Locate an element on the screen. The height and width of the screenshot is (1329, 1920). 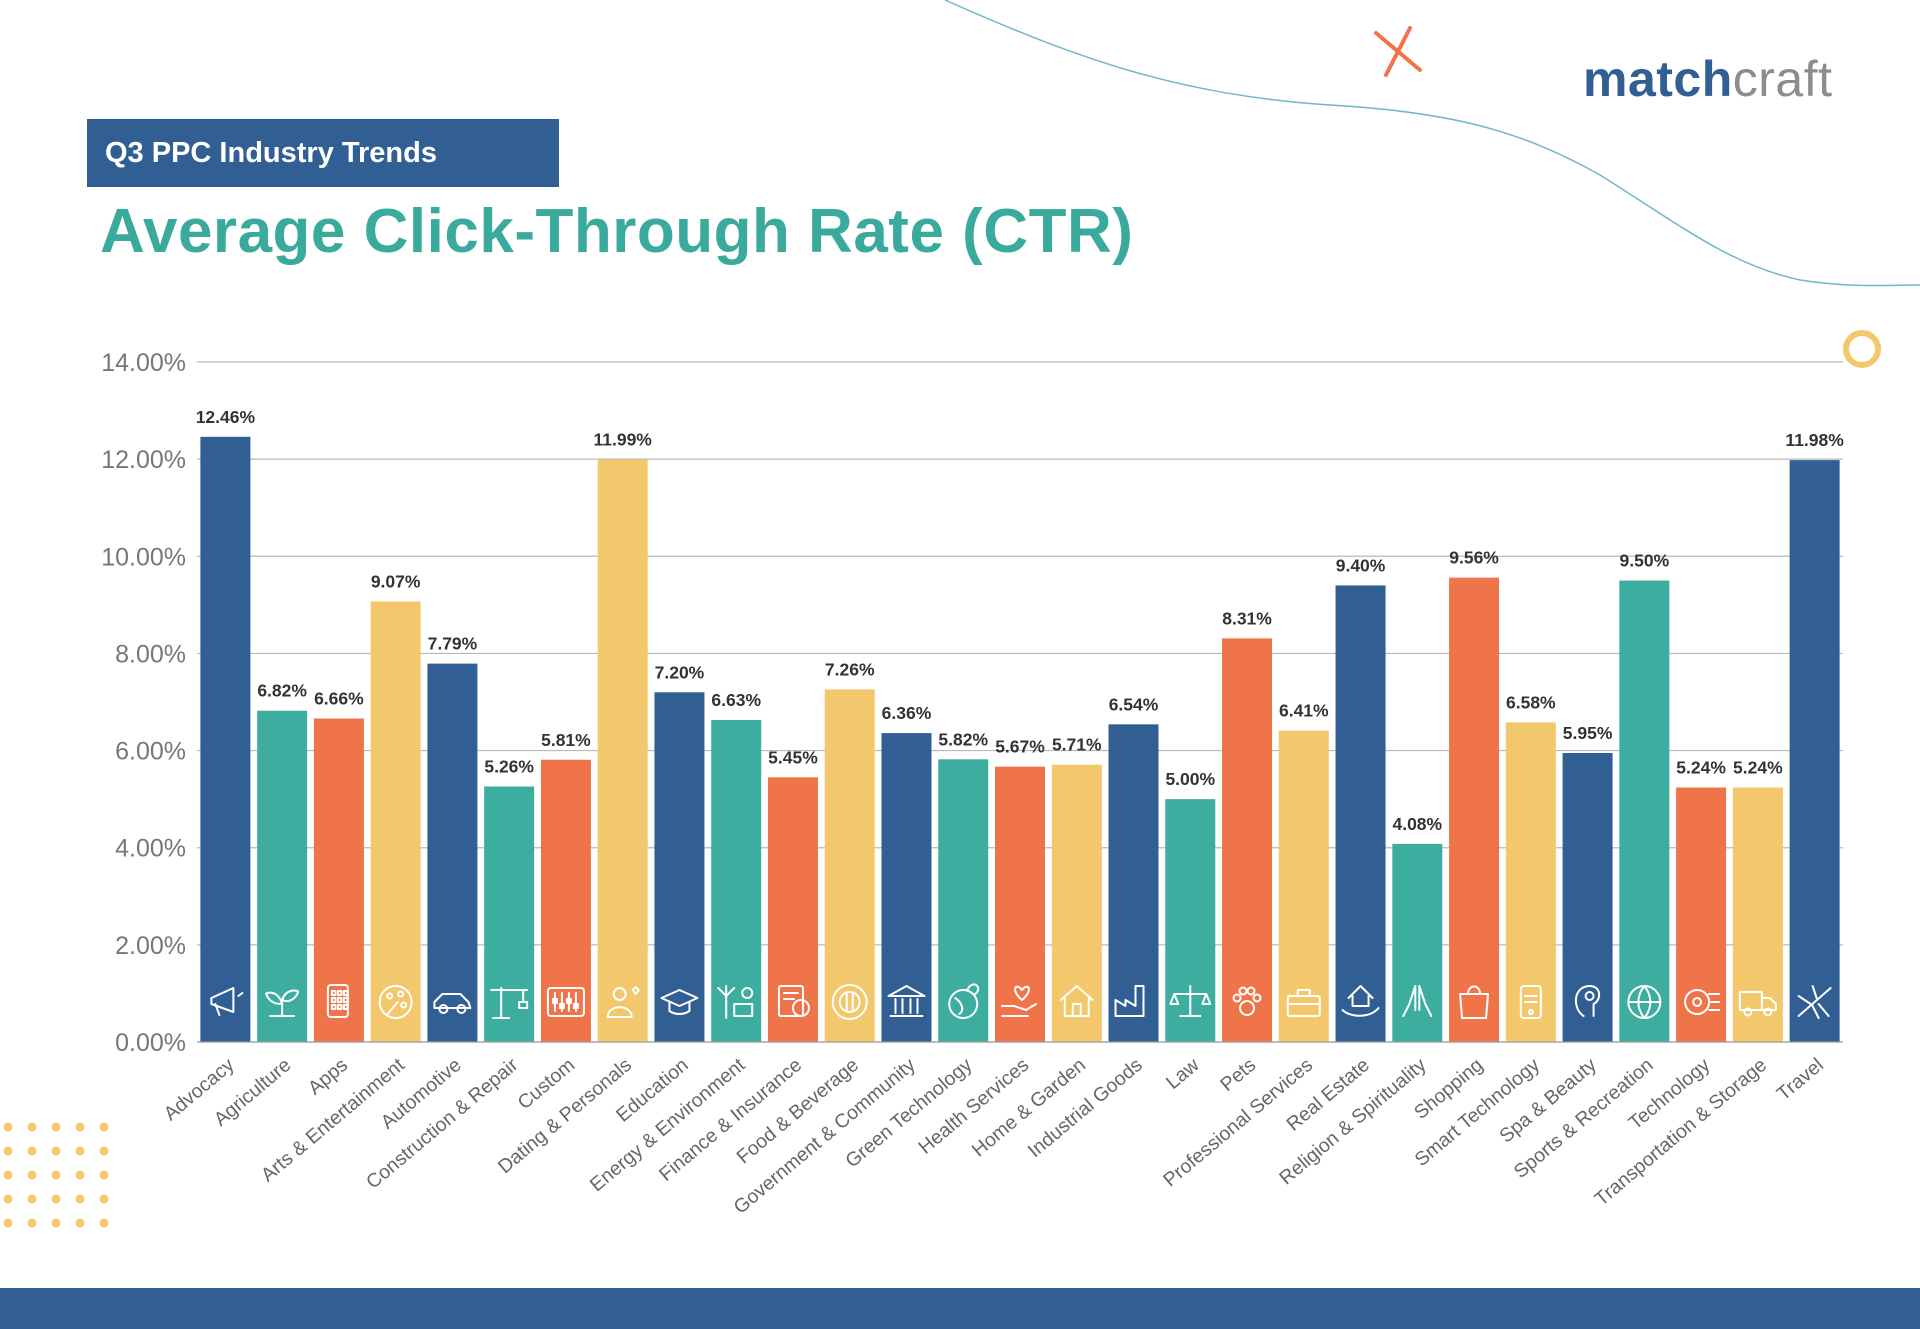
sliders-icon is located at coordinates (565, 1002).